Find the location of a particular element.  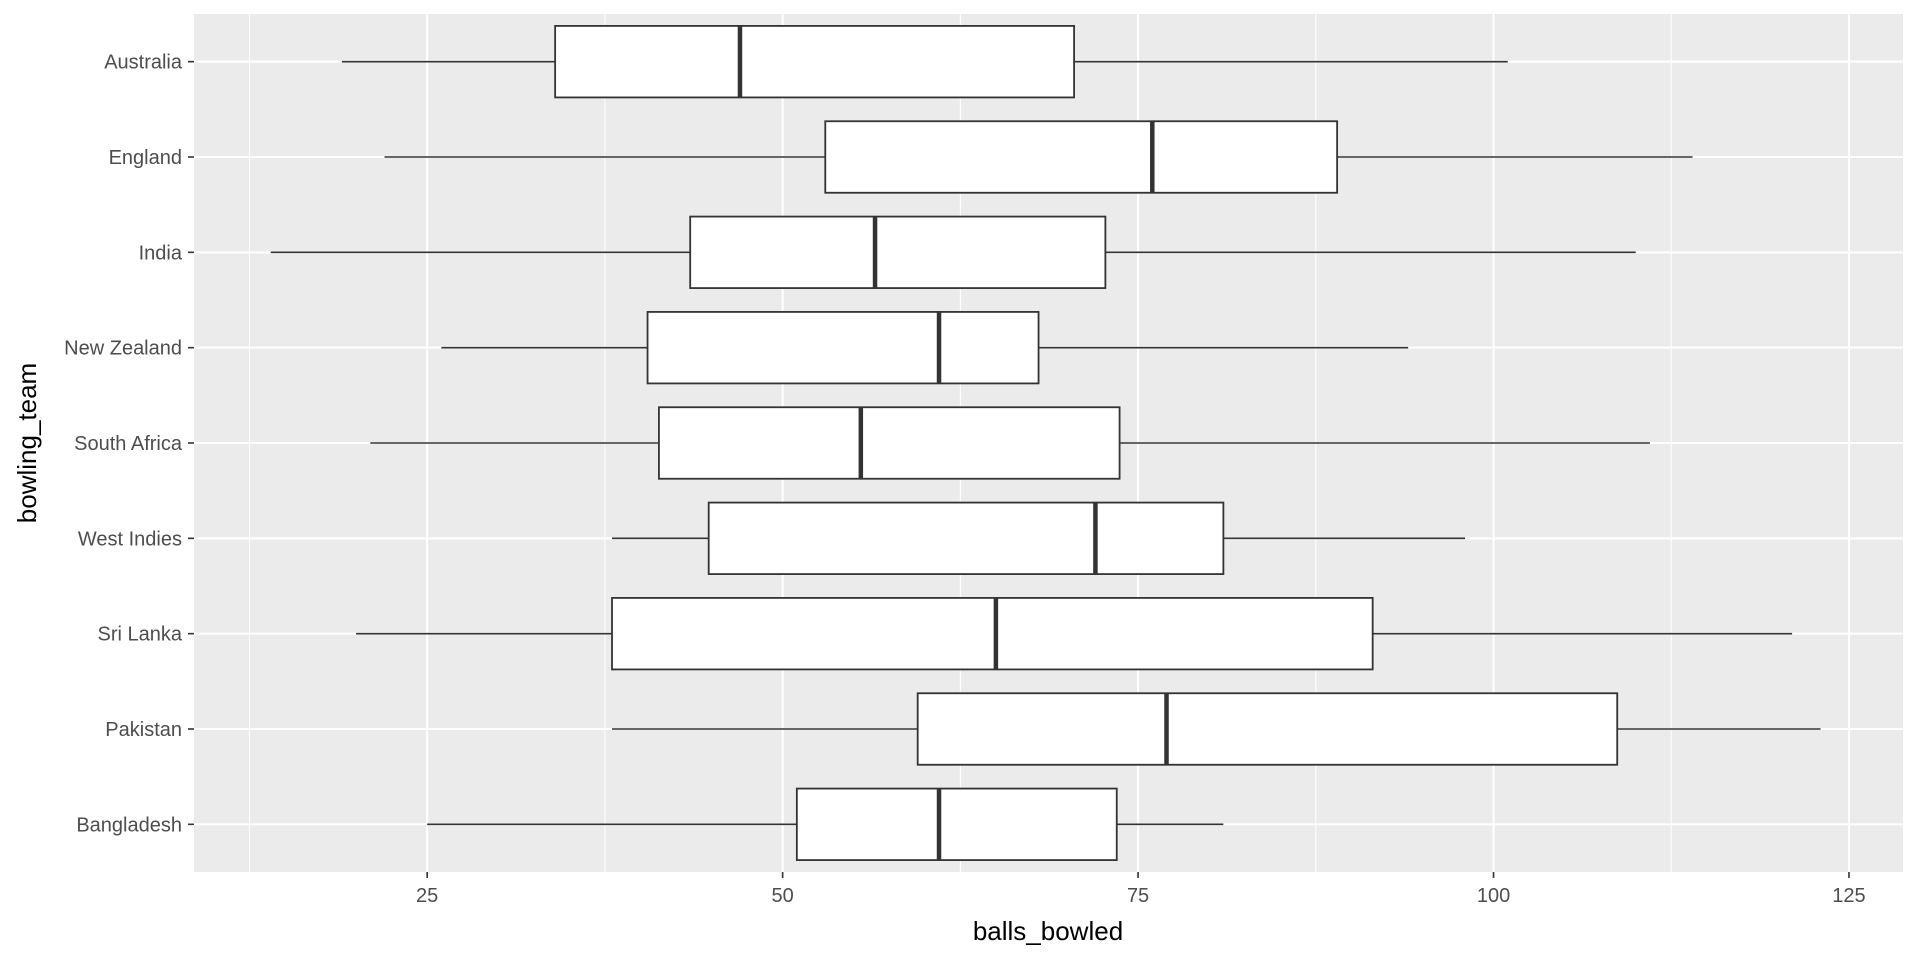

y-tick-label: South Africa is located at coordinates (128, 444).